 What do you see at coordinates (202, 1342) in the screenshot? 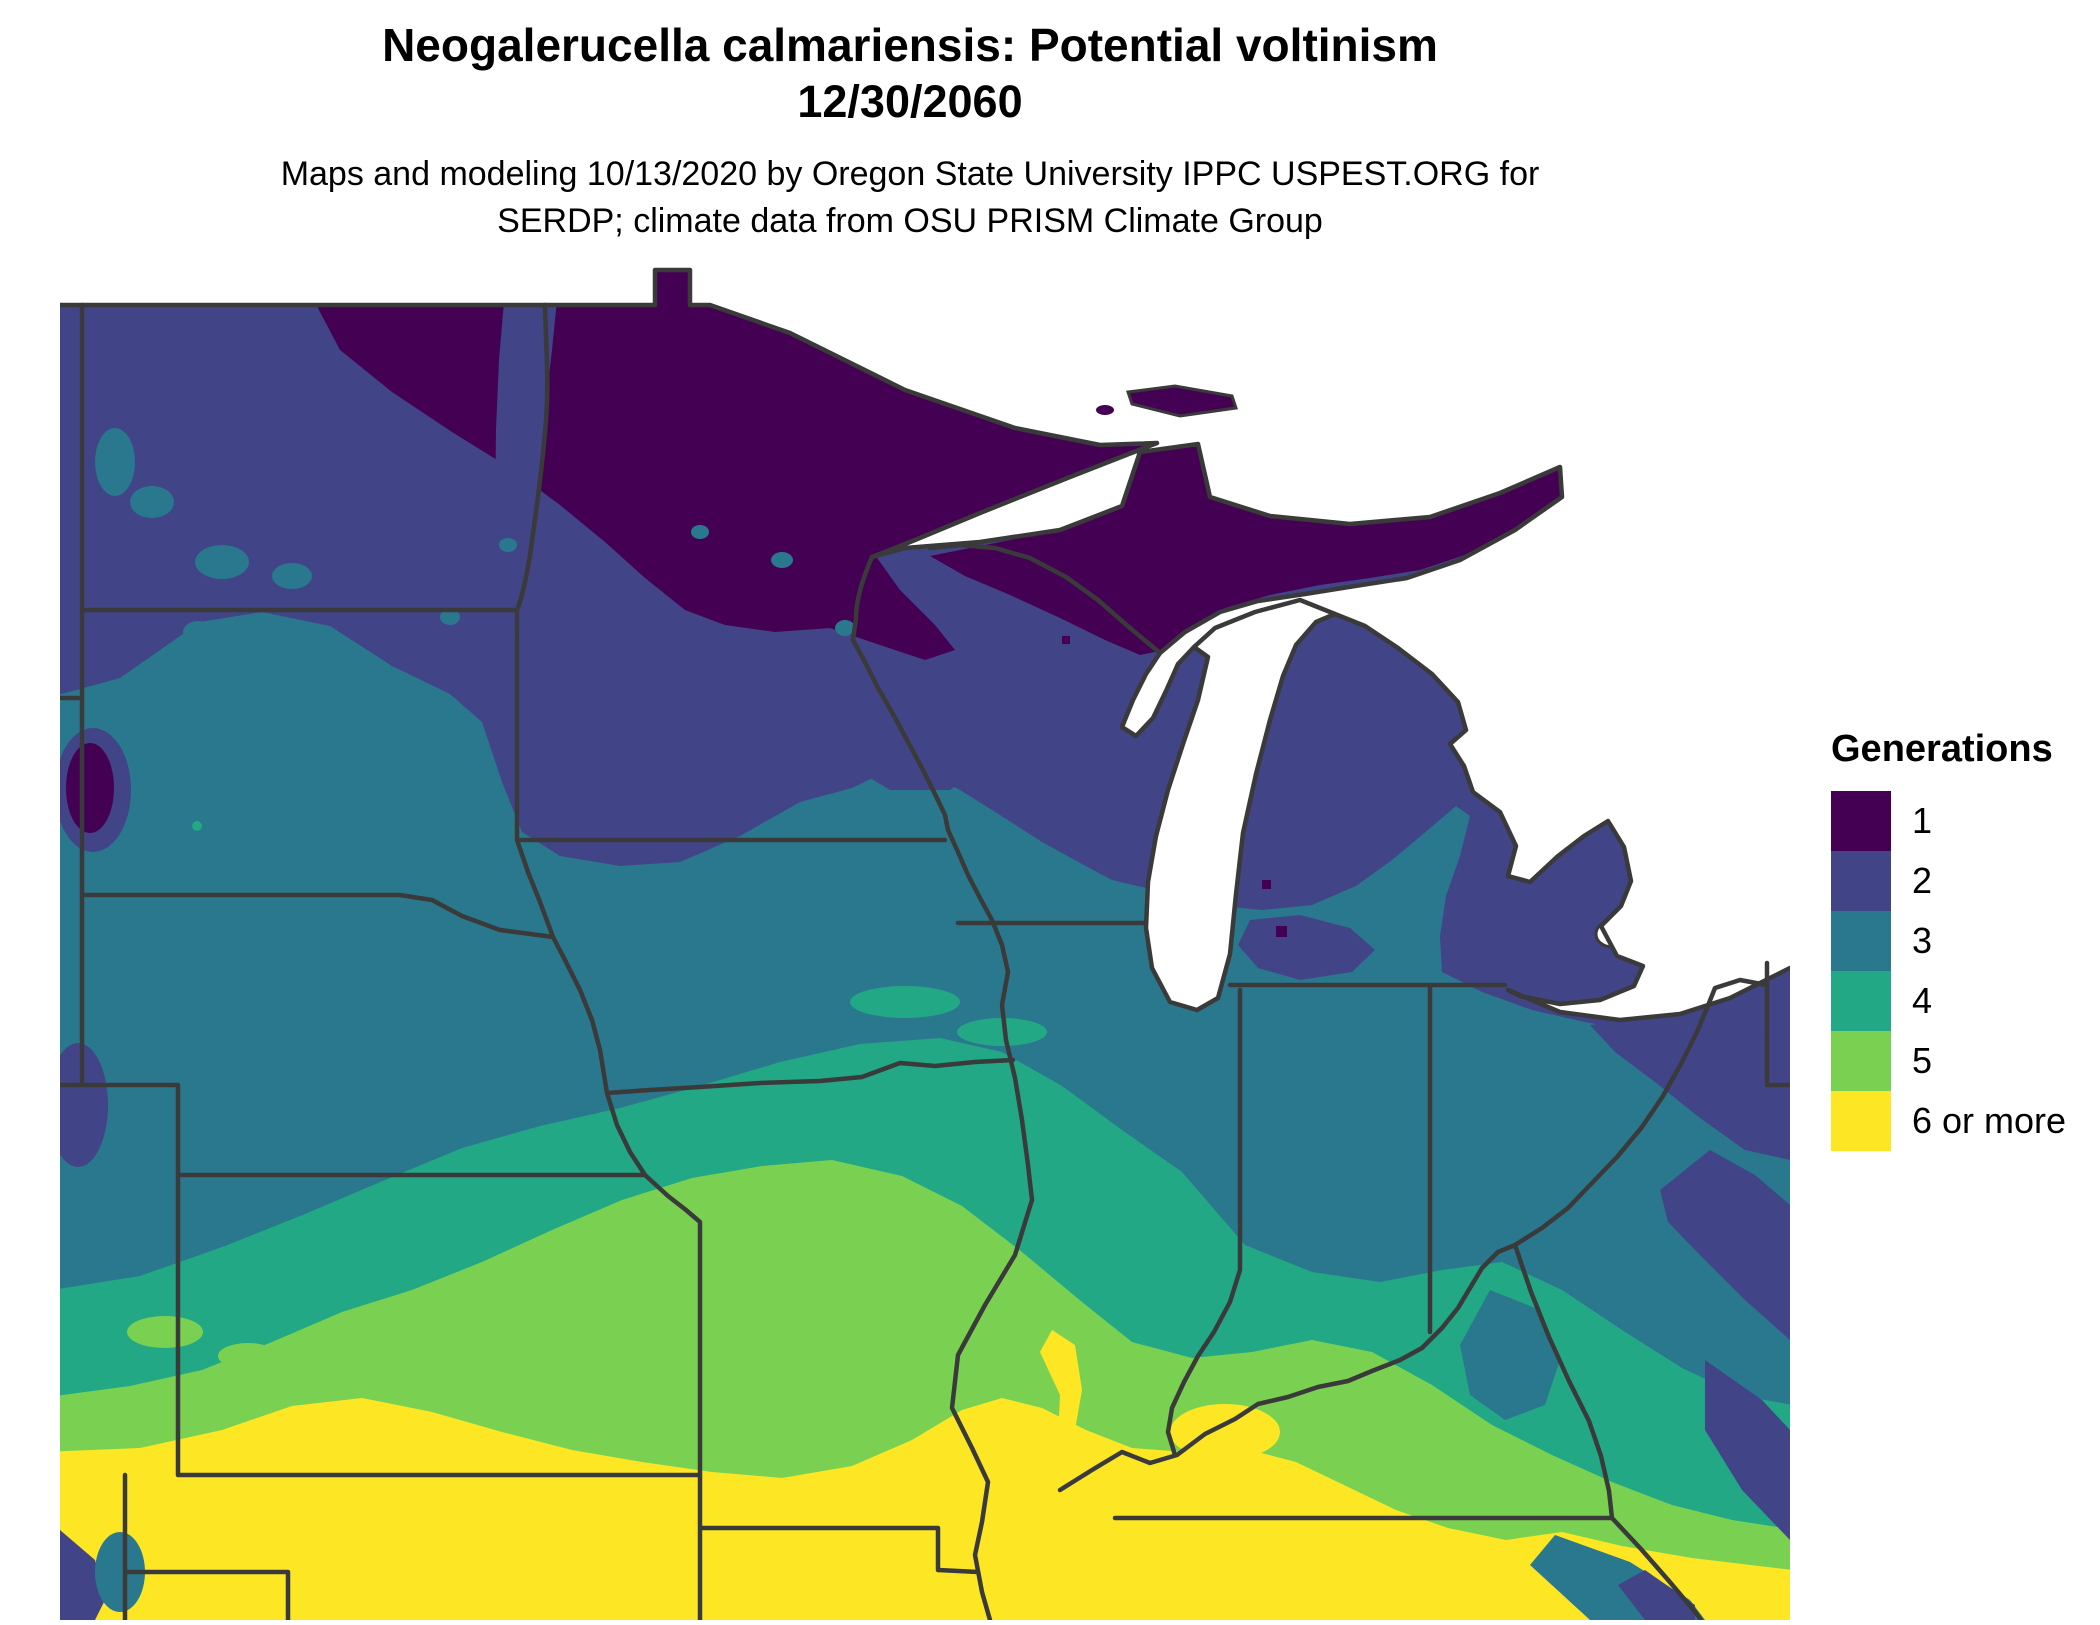
I see `band-5-pockets` at bounding box center [202, 1342].